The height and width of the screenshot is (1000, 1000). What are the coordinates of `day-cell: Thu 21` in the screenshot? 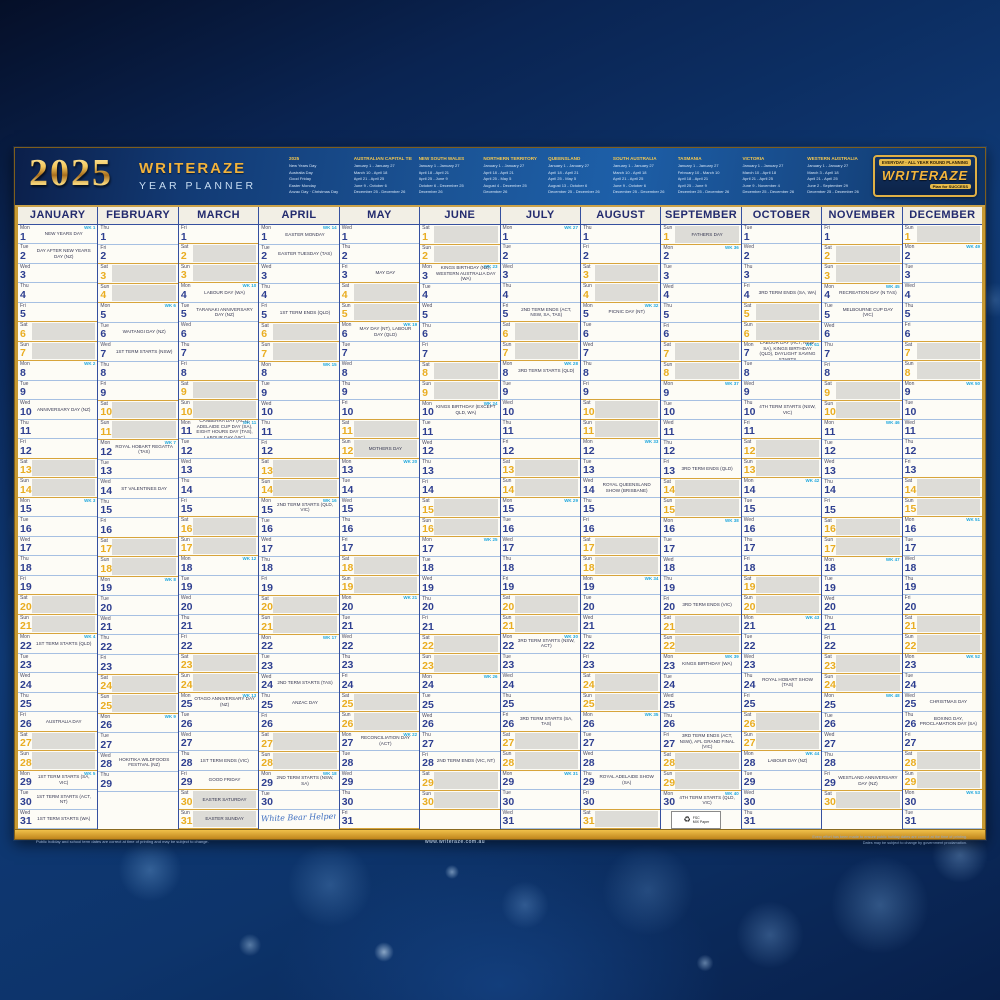 It's located at (218, 624).